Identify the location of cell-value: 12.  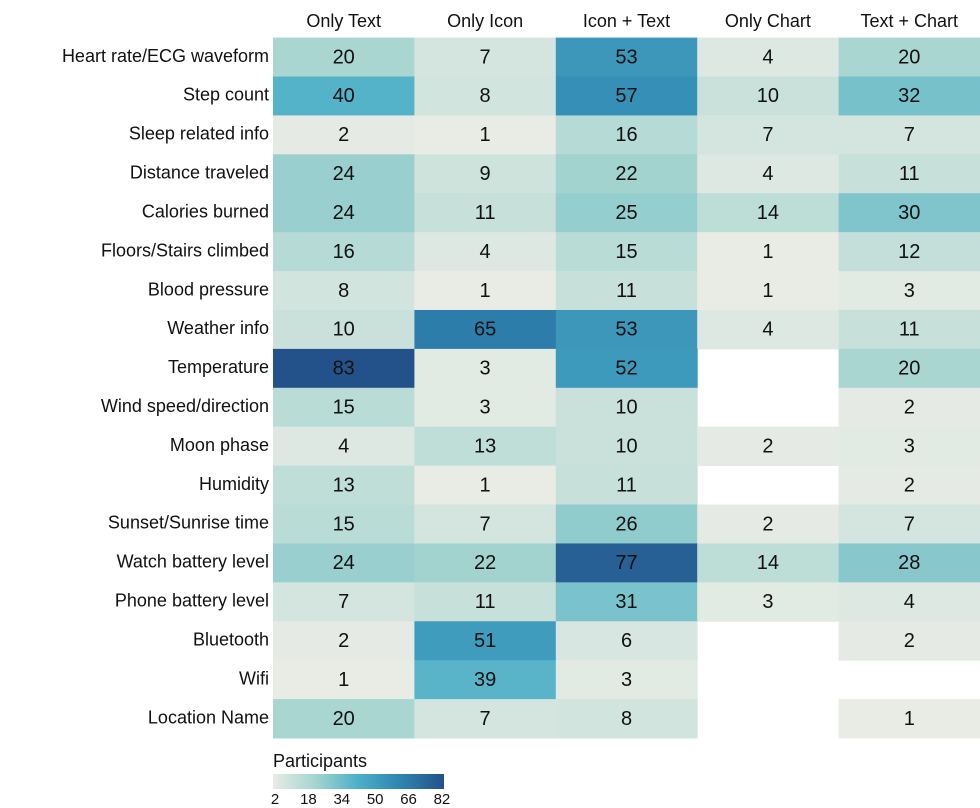
(909, 252).